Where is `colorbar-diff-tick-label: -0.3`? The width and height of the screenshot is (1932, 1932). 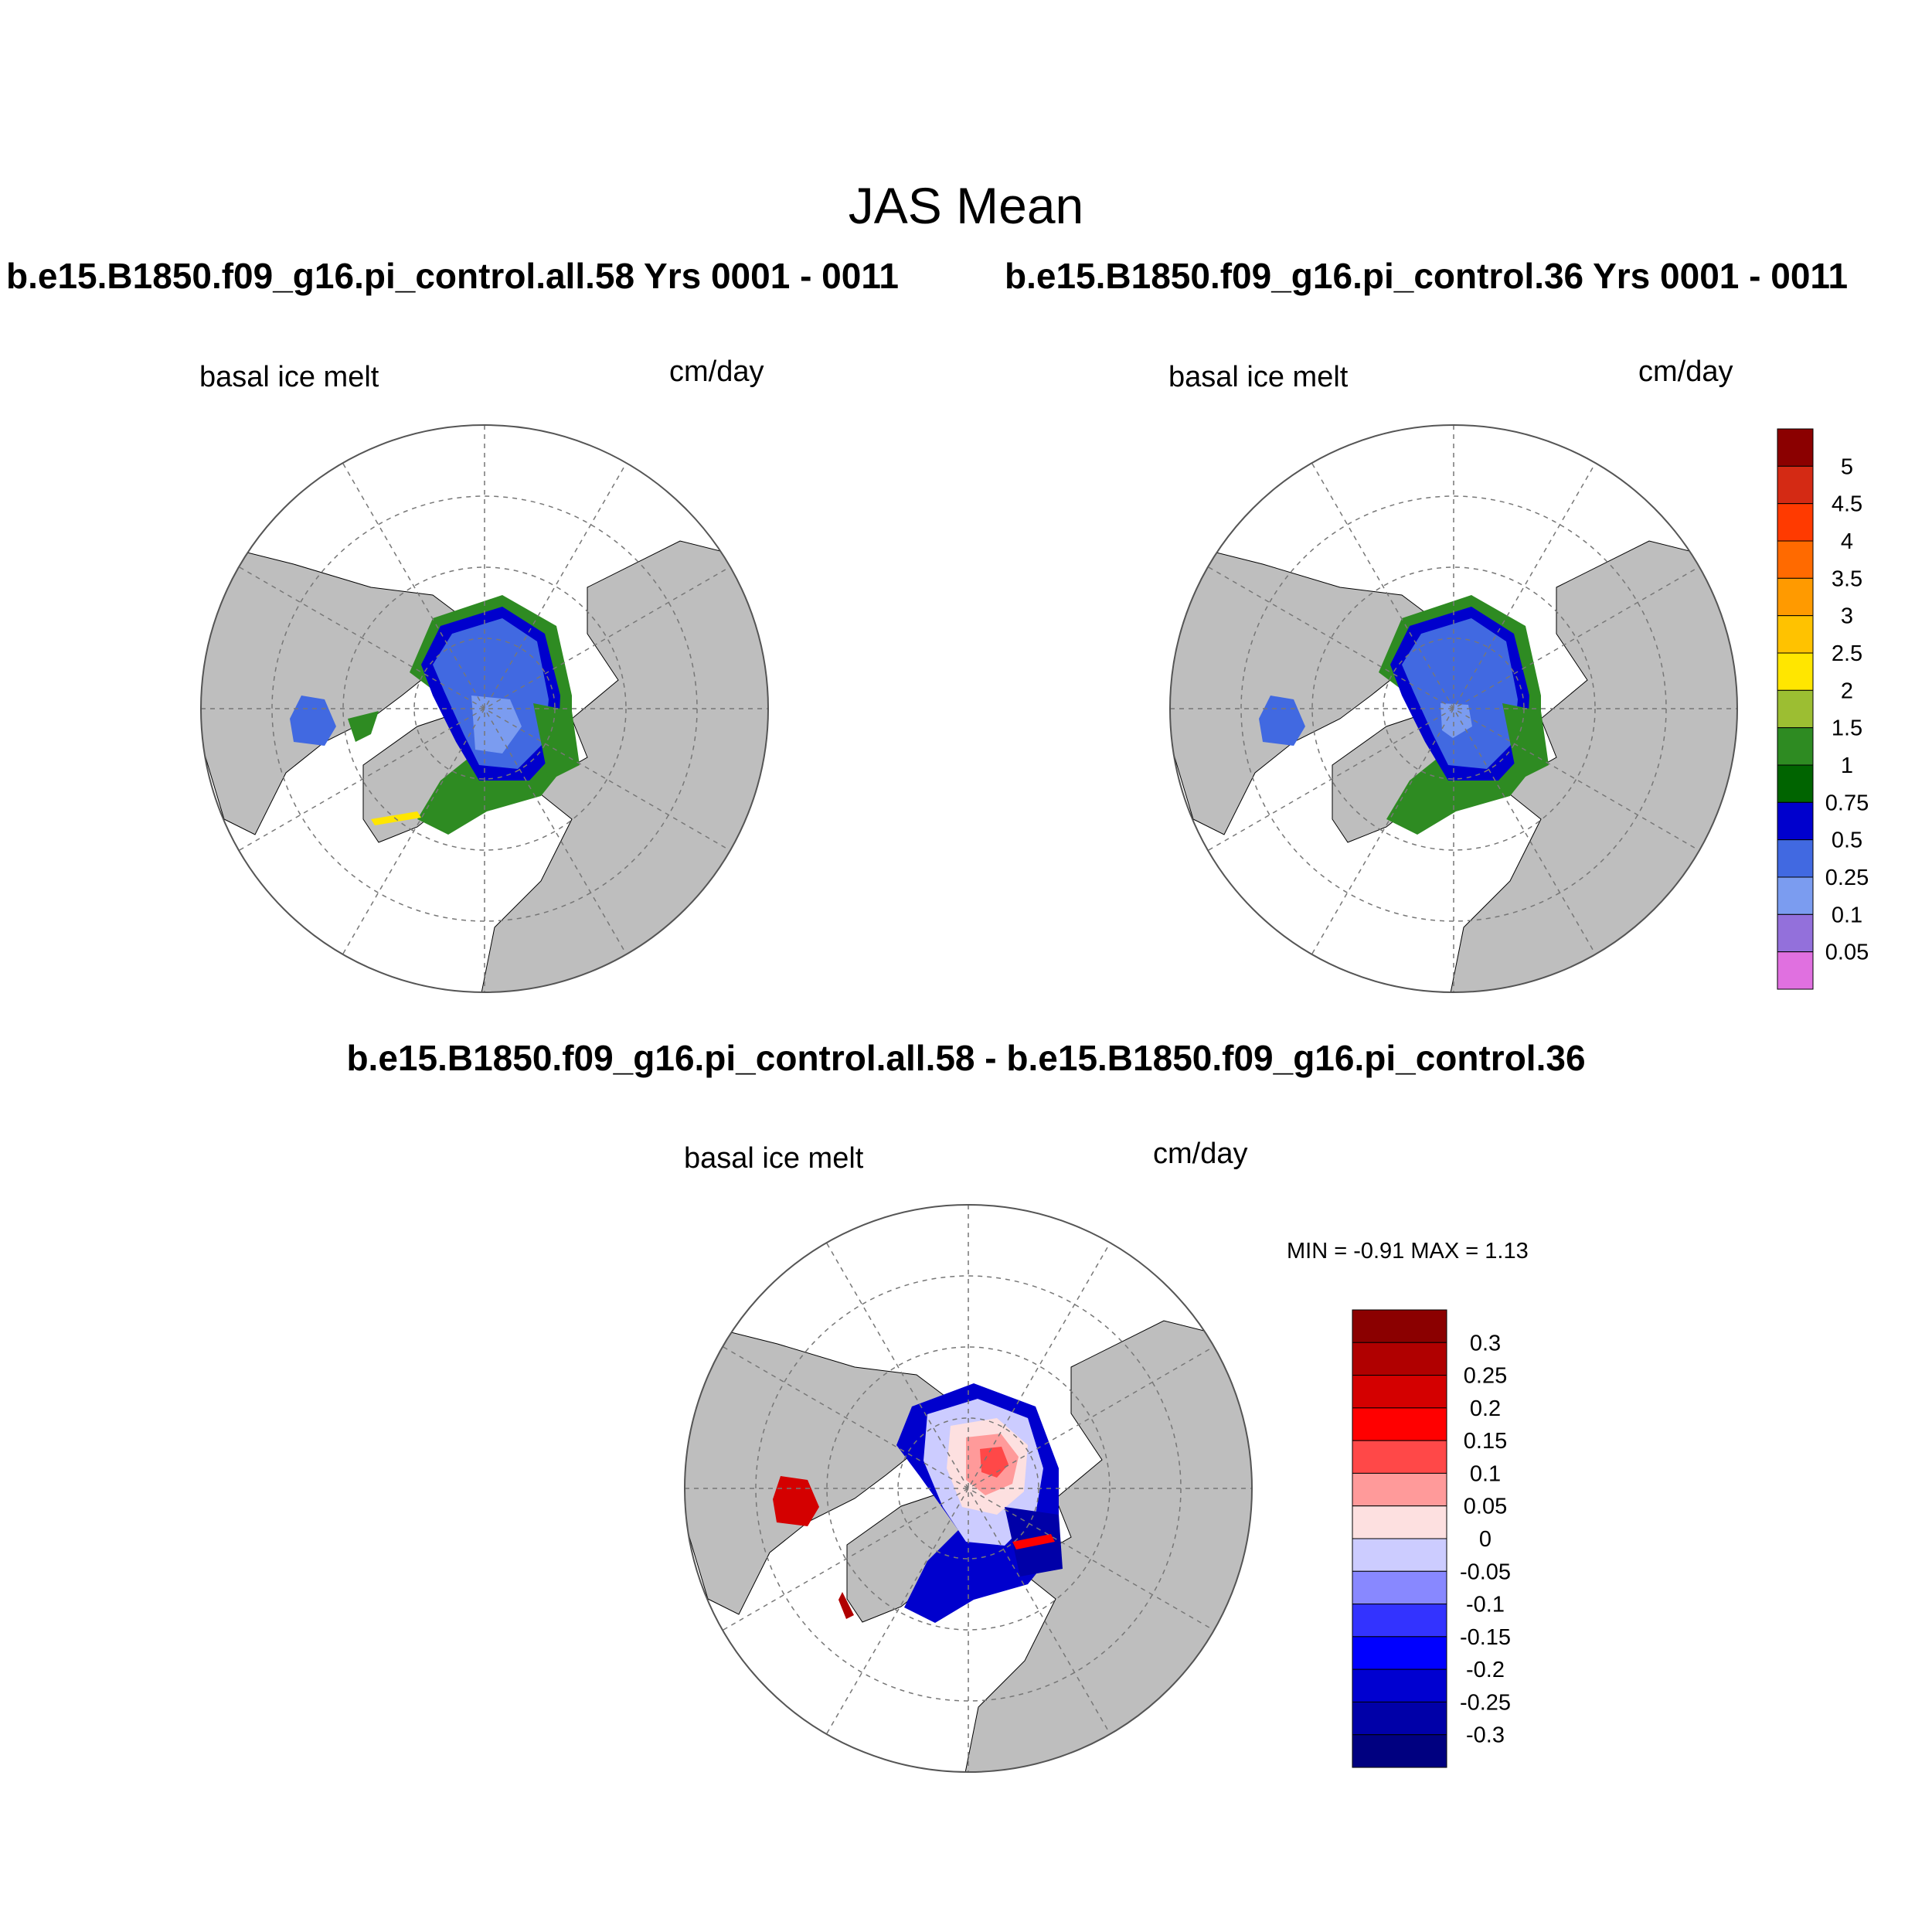 colorbar-diff-tick-label: -0.3 is located at coordinates (1485, 1736).